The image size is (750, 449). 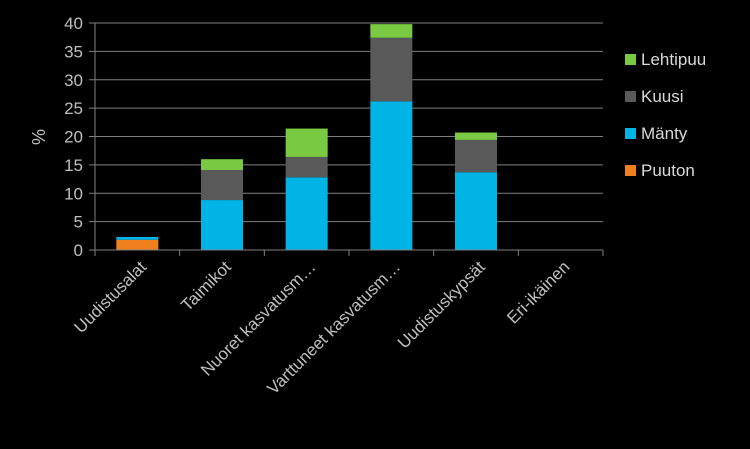 What do you see at coordinates (668, 170) in the screenshot?
I see `legend-label: Puuton` at bounding box center [668, 170].